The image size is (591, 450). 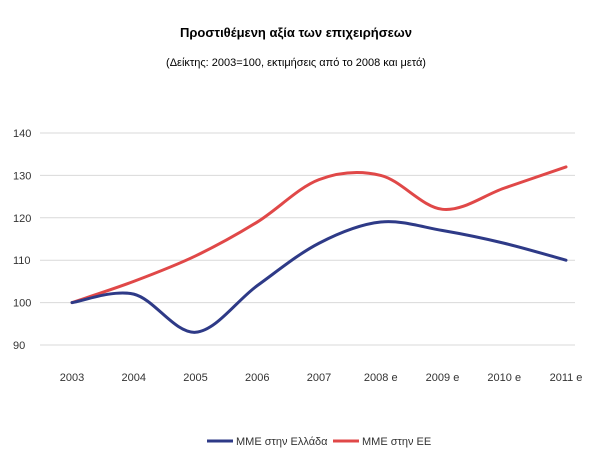 I want to click on y-axis-ticks: 90 100 110 120 130 140, so click(x=22, y=240).